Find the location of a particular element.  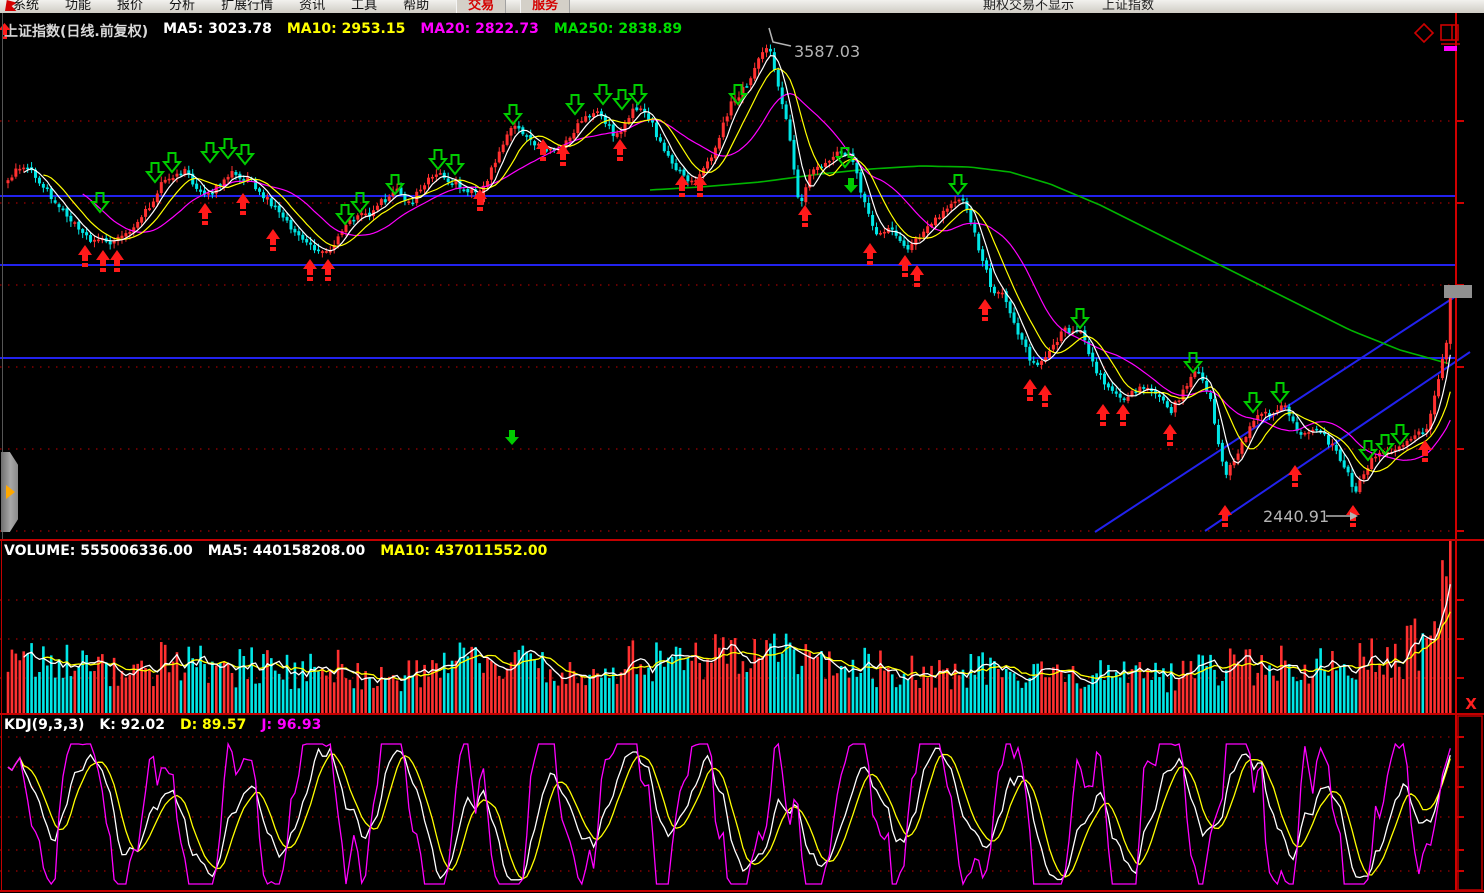

sell-signal-arrow is located at coordinates (1385, 445).